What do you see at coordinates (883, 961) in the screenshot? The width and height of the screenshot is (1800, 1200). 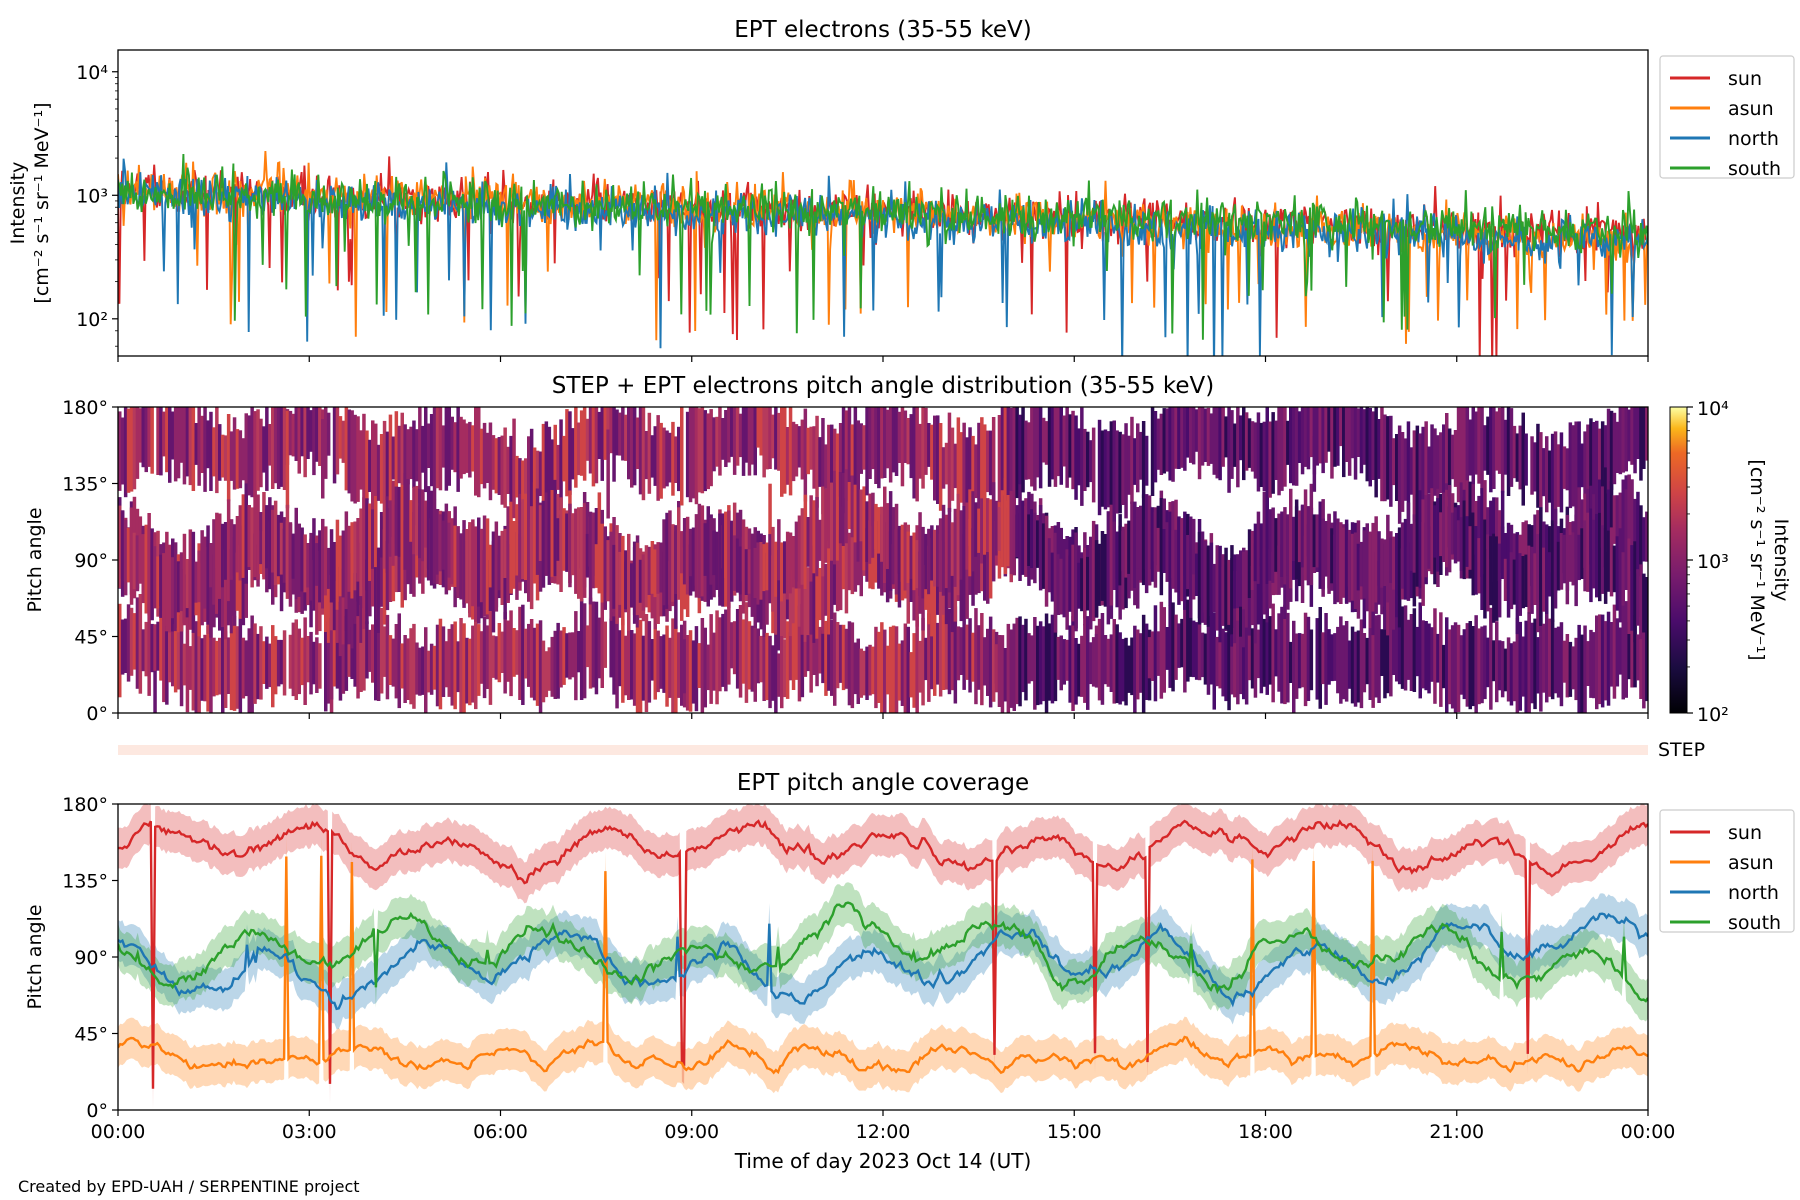 I see `coverage-band-north` at bounding box center [883, 961].